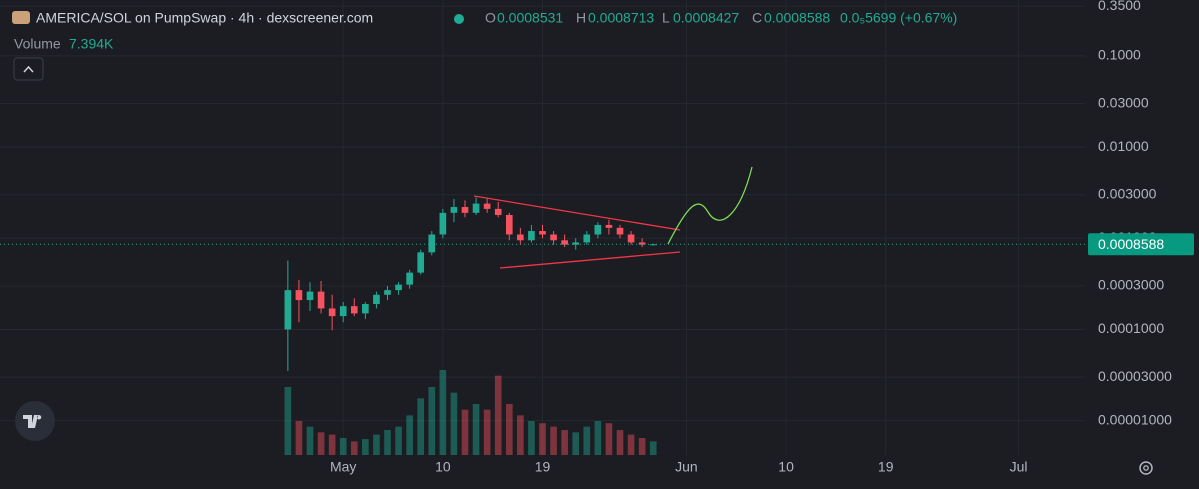 The height and width of the screenshot is (489, 1199). Describe the element at coordinates (530, 18) in the screenshot. I see `ohlc-value: 0.0008531` at that location.